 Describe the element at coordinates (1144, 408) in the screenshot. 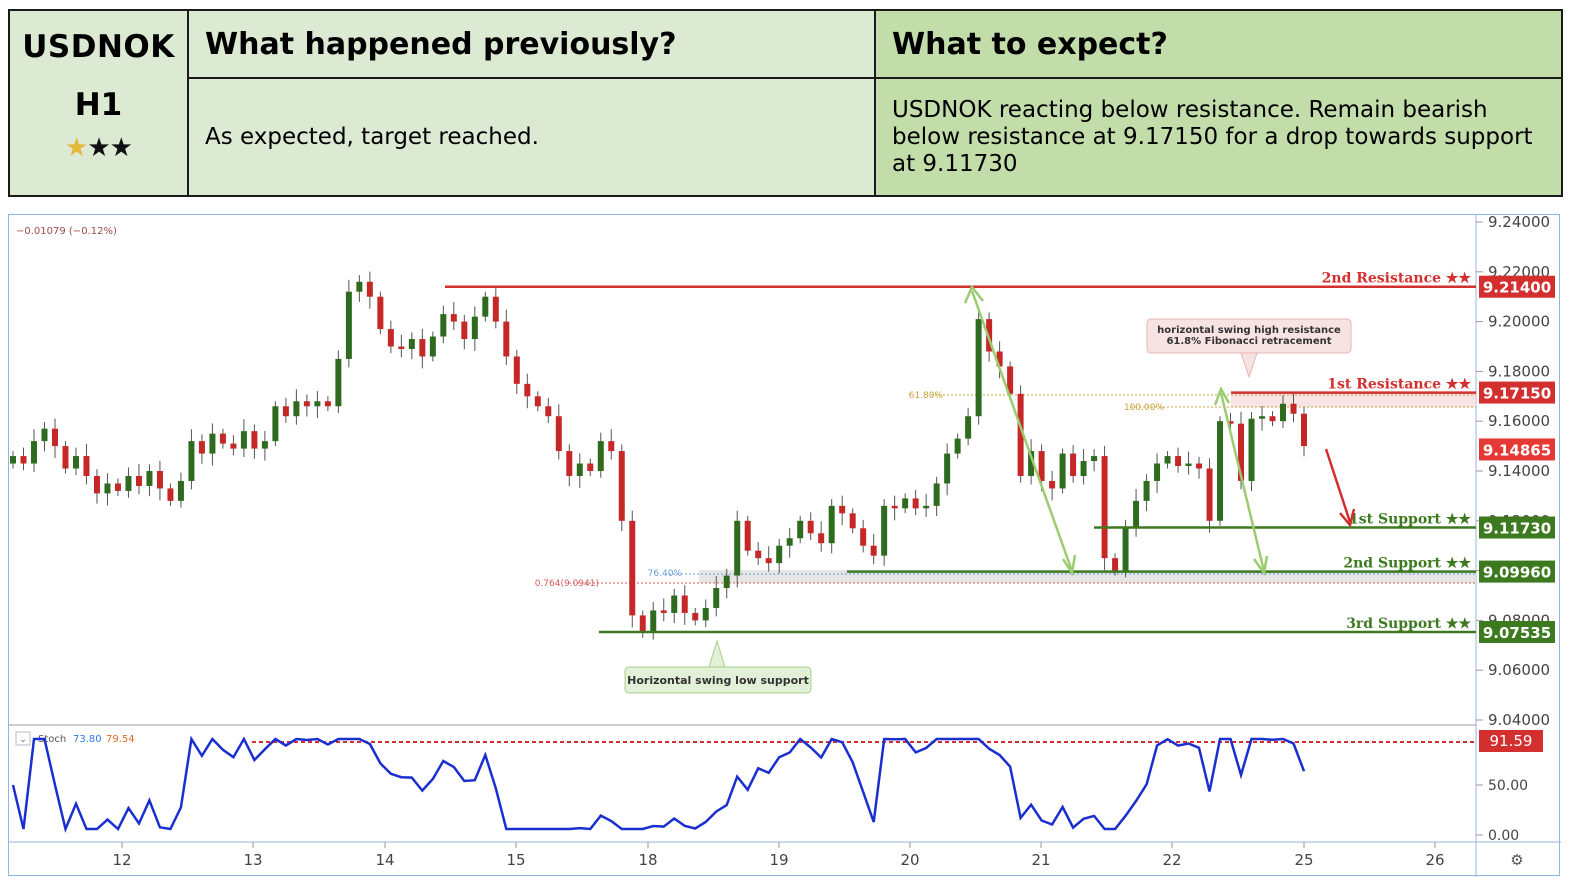

I see `fib-100-label: 100.00%` at that location.